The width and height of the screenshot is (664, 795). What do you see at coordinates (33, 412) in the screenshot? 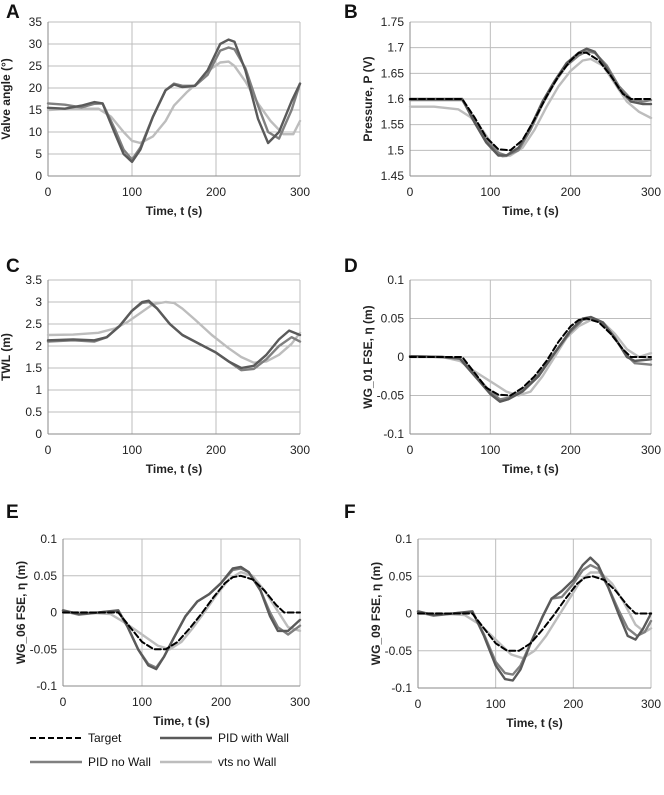
I see `y-tick-label: 0.5` at bounding box center [33, 412].